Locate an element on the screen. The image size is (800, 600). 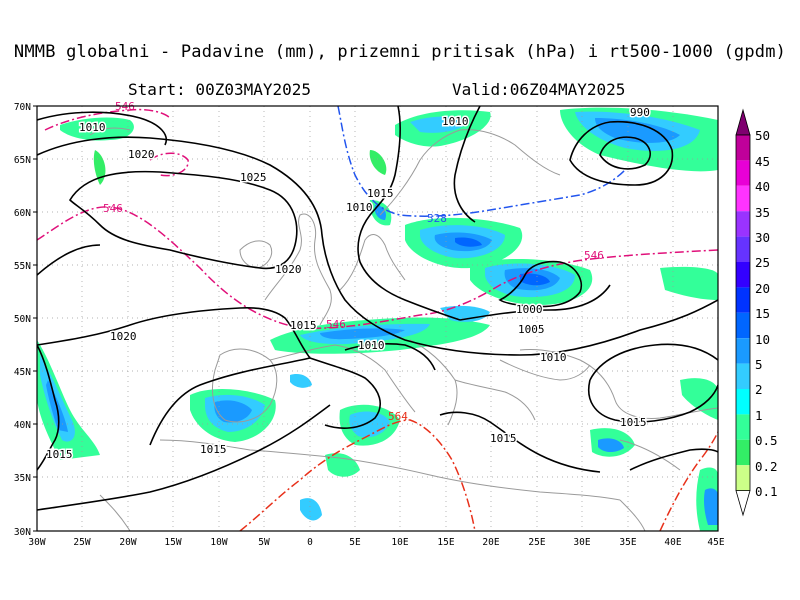
lon-label: 5W is located at coordinates (264, 542).